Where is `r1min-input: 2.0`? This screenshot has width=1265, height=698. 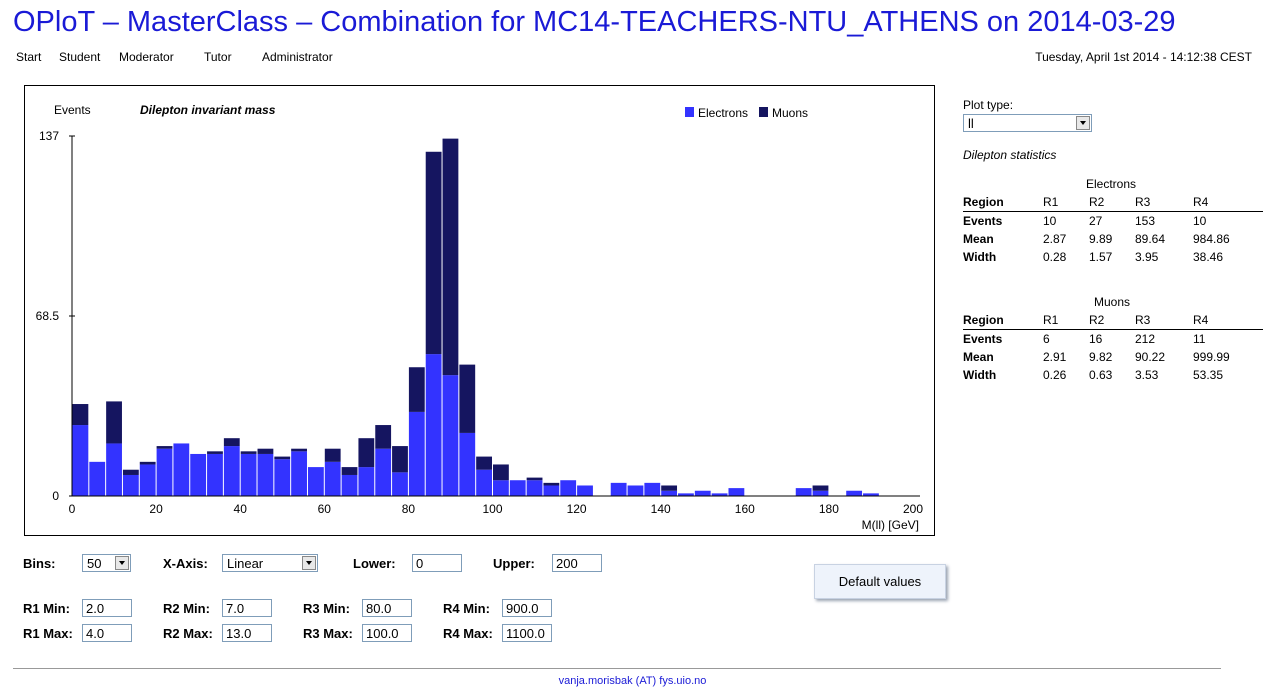
r1min-input: 2.0 is located at coordinates (107, 608).